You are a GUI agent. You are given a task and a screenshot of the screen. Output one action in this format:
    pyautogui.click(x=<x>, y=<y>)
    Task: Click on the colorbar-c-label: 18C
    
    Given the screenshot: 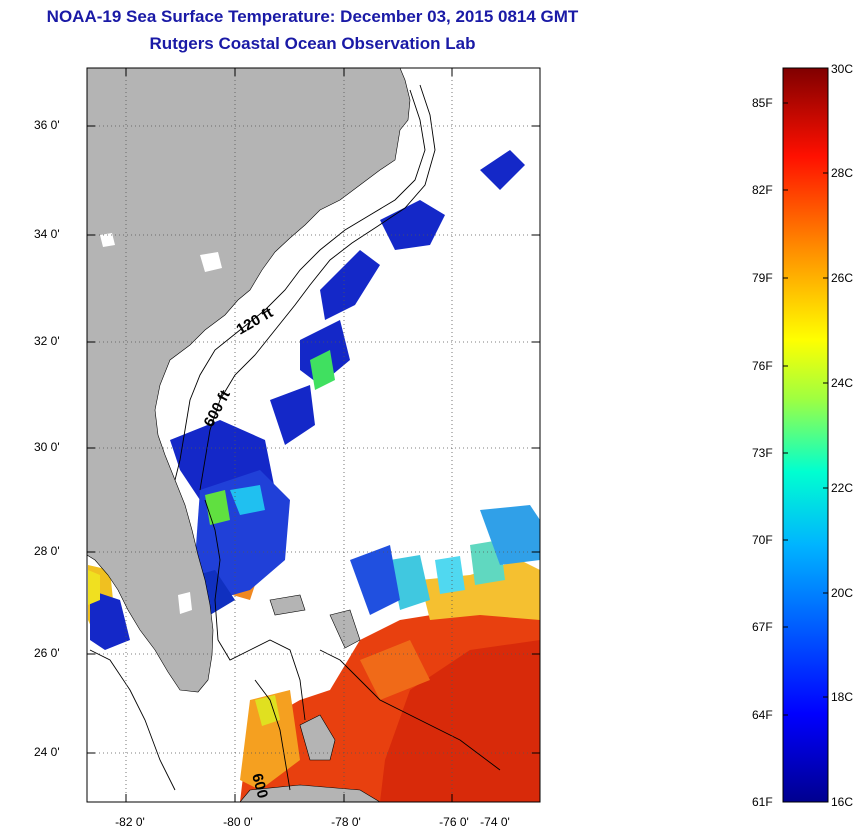 What is the action you would take?
    pyautogui.click(x=842, y=697)
    